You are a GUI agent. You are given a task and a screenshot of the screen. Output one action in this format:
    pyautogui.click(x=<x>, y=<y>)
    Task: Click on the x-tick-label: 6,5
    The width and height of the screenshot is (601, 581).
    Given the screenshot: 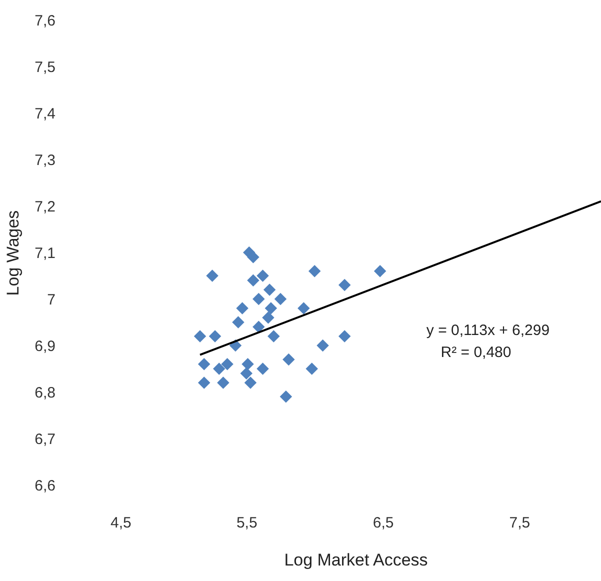 What is the action you would take?
    pyautogui.click(x=383, y=523)
    